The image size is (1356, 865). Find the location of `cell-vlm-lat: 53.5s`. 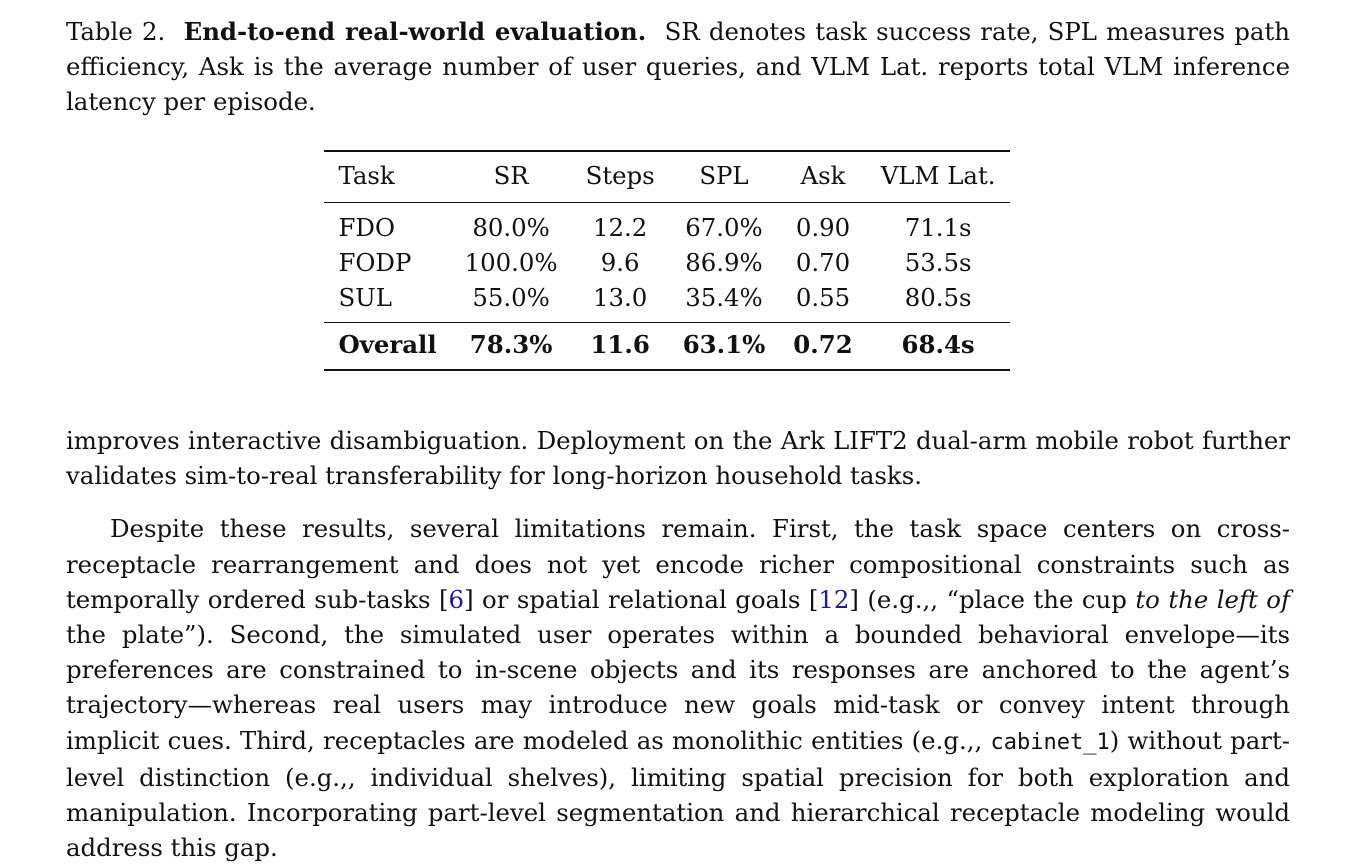

cell-vlm-lat: 53.5s is located at coordinates (938, 262).